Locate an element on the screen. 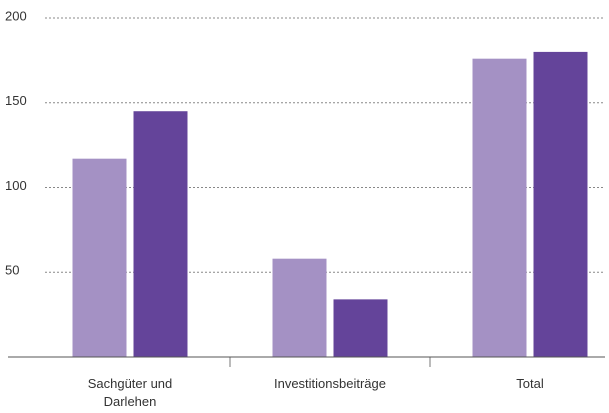 This screenshot has height=413, width=609. y-tick-label: 200 is located at coordinates (16, 15).